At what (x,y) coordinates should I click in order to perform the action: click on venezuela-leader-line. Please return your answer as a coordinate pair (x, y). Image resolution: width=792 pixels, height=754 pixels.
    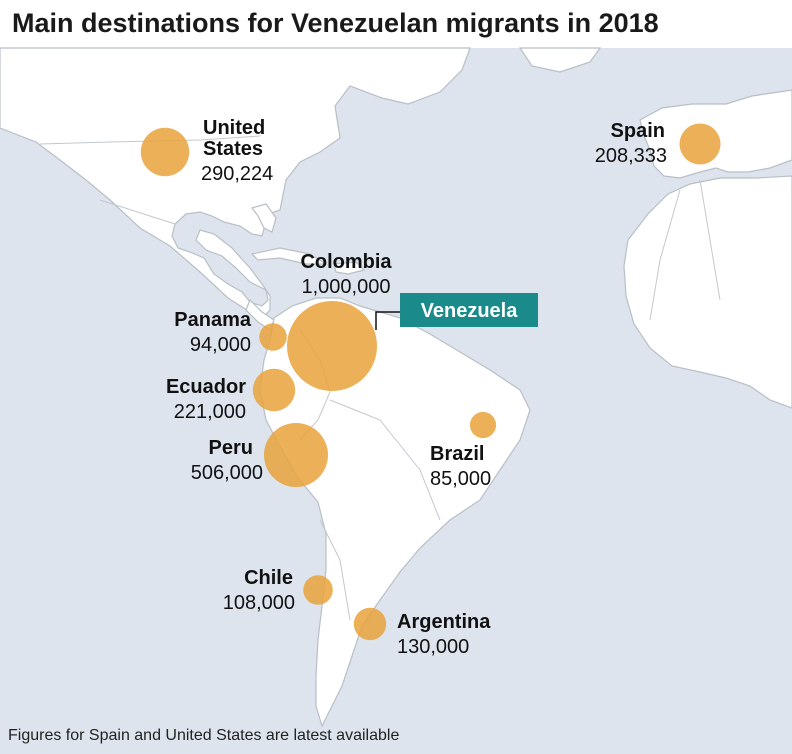
    Looking at the image, I should click on (387, 320).